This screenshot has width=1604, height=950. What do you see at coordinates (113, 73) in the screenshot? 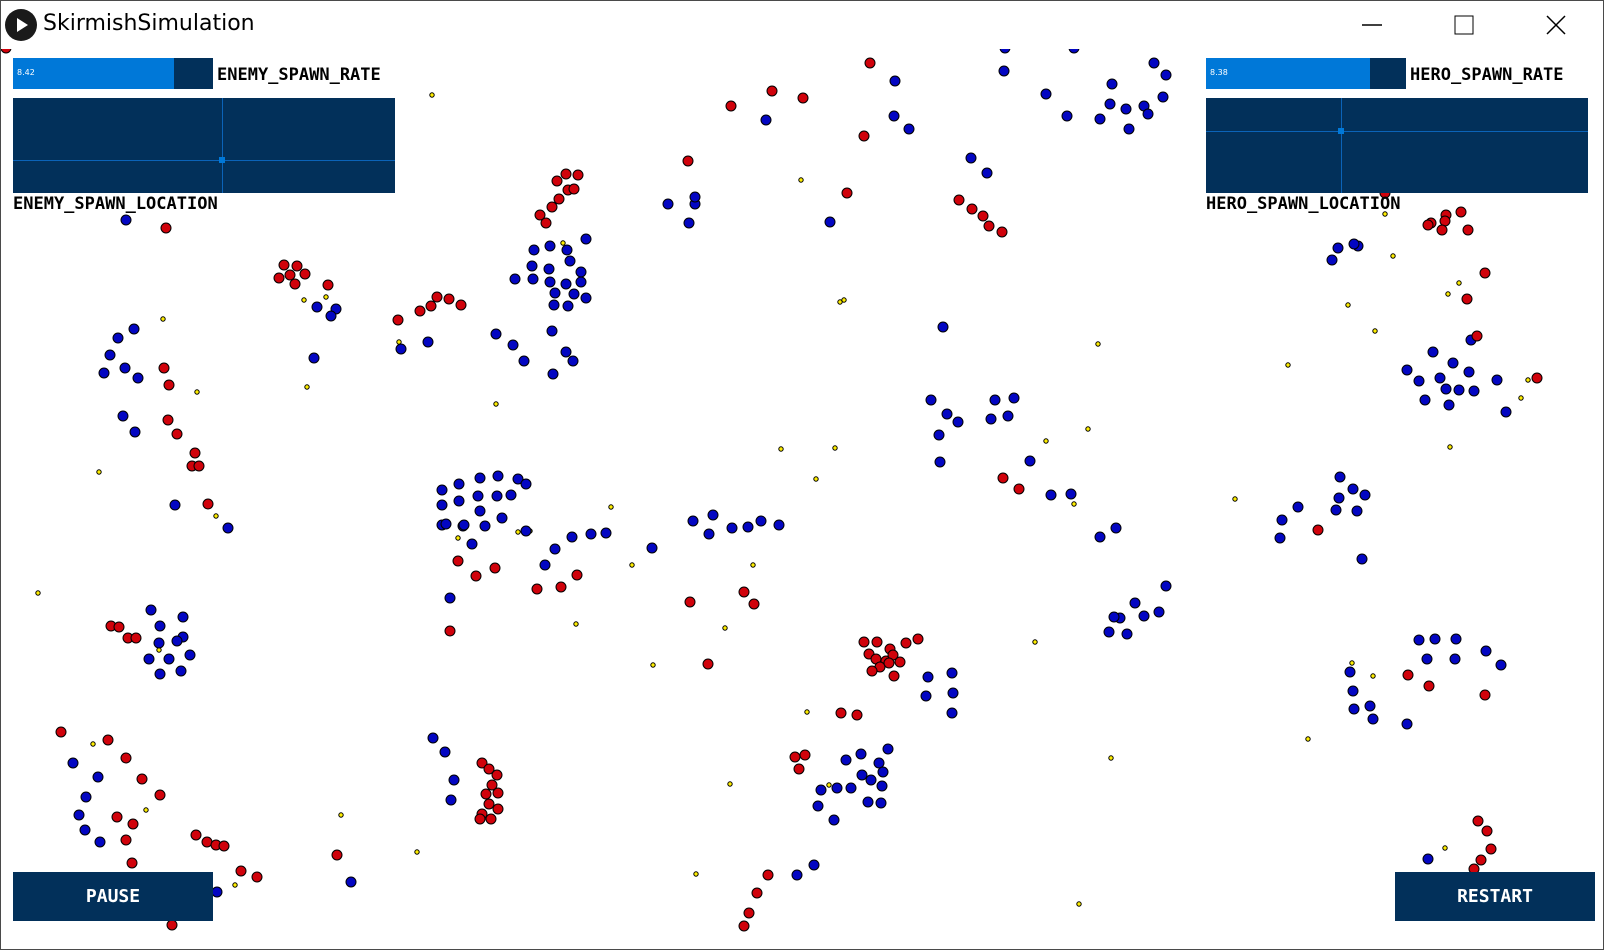
I see `enemy-spawn-rate-slider: 8.42` at bounding box center [113, 73].